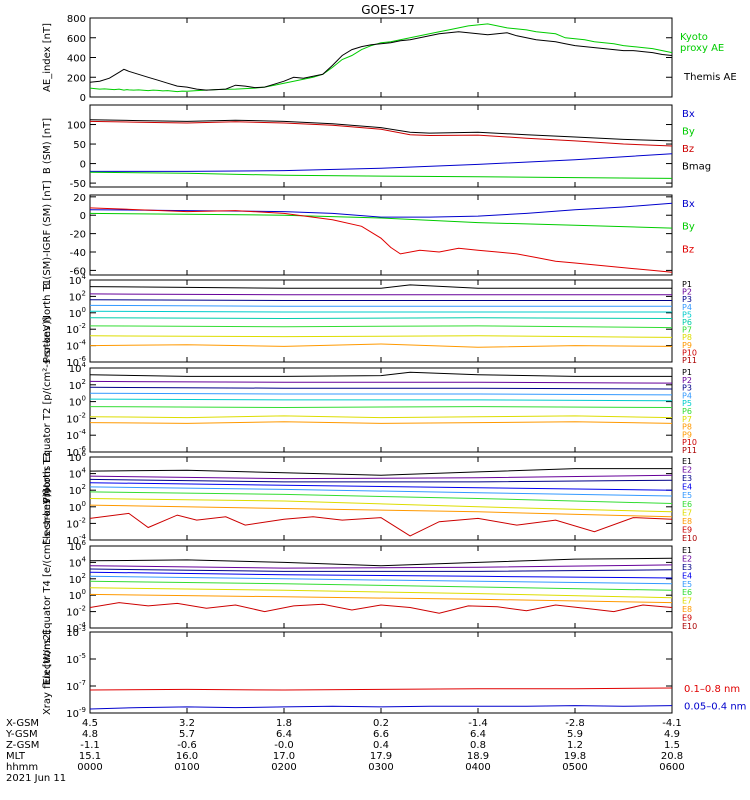 The image size is (750, 800). Describe the element at coordinates (381, 220) in the screenshot. I see `series-line-by` at that location.